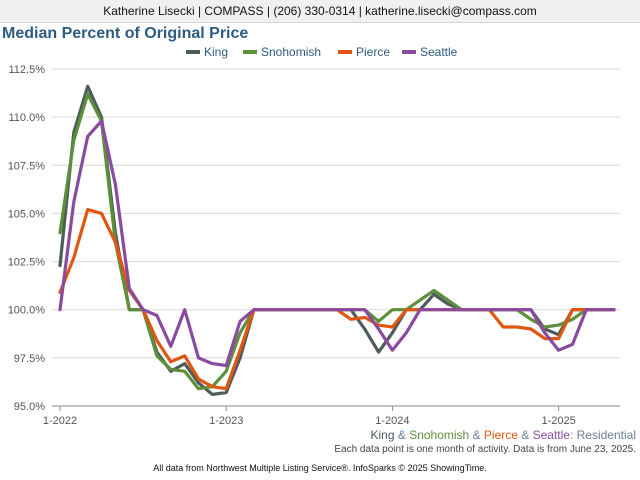 This screenshot has width=640, height=480. What do you see at coordinates (27, 166) in the screenshot?
I see `y-tick-label: 107.5%` at bounding box center [27, 166].